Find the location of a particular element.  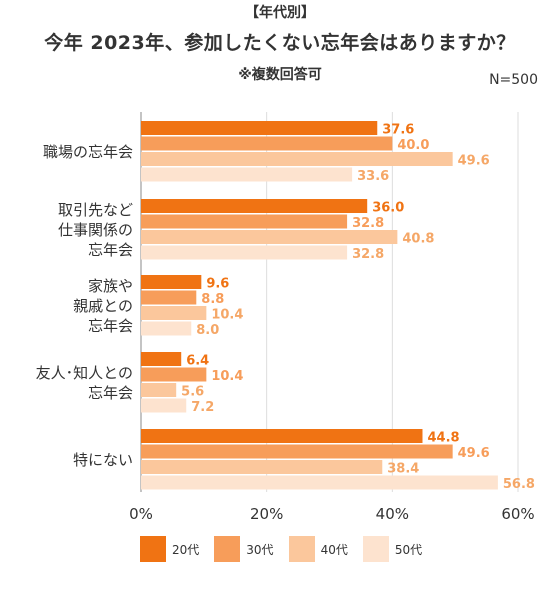

data-label: 5.6 is located at coordinates (192, 392).